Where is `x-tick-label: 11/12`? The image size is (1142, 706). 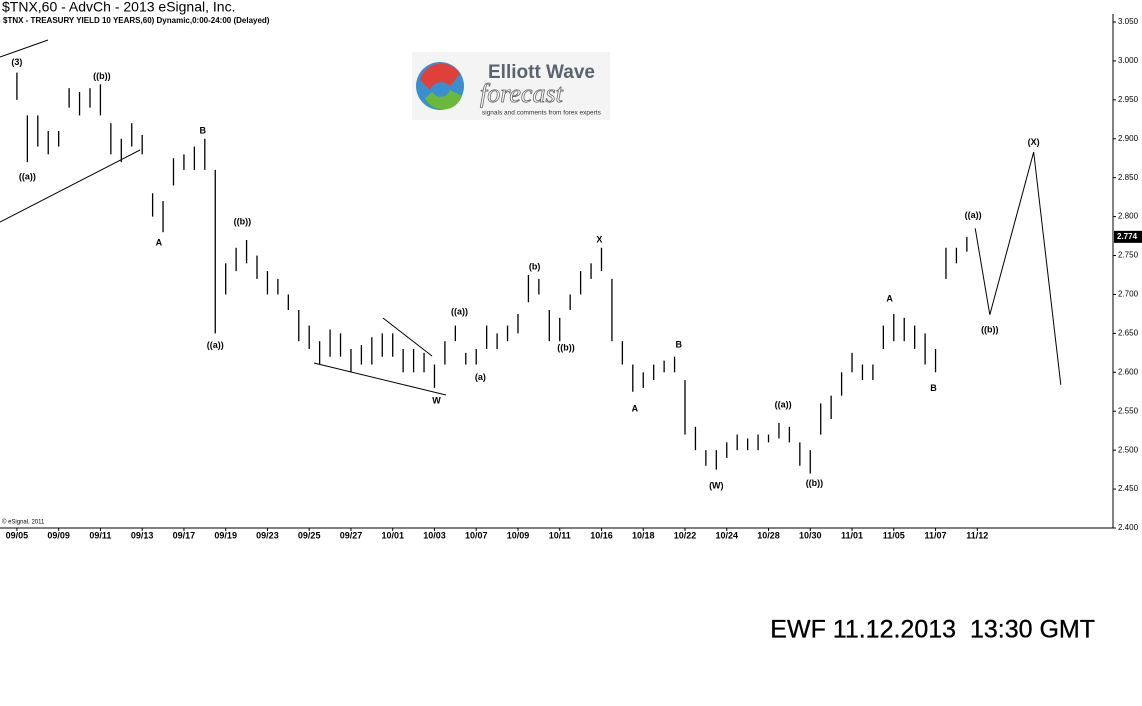 x-tick-label: 11/12 is located at coordinates (977, 535).